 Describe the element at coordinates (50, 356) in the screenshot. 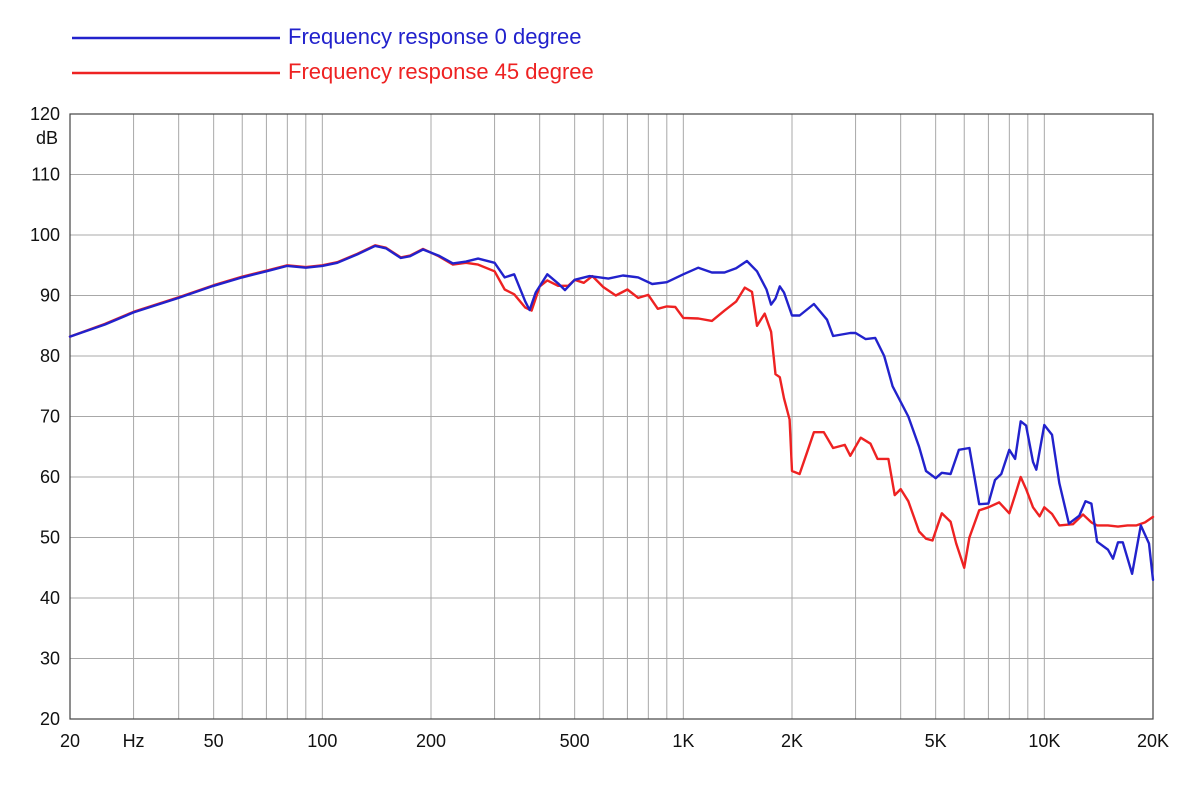

I see `y-tick-label: 80` at that location.